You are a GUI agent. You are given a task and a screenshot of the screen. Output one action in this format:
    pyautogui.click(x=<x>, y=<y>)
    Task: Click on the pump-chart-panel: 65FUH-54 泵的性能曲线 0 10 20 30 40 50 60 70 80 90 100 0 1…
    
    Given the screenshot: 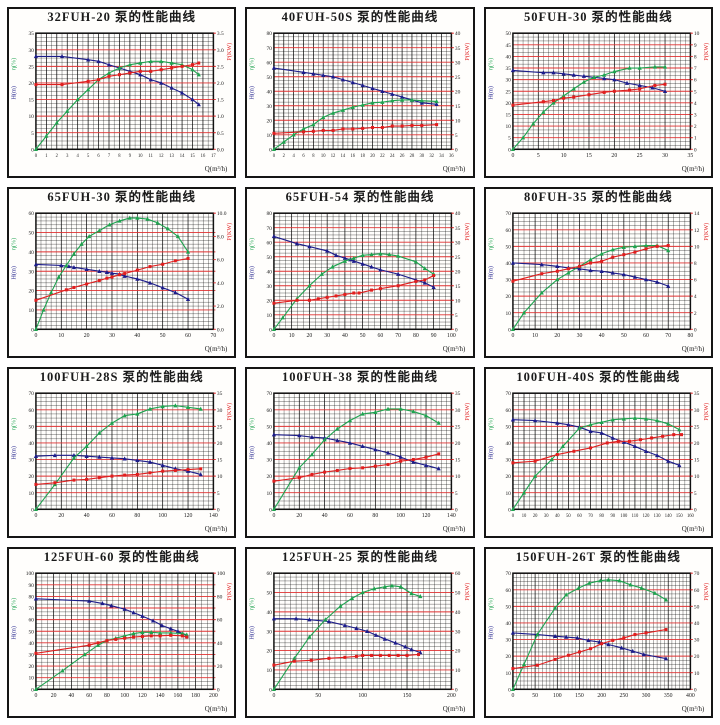 What is the action you would take?
    pyautogui.click(x=360, y=272)
    